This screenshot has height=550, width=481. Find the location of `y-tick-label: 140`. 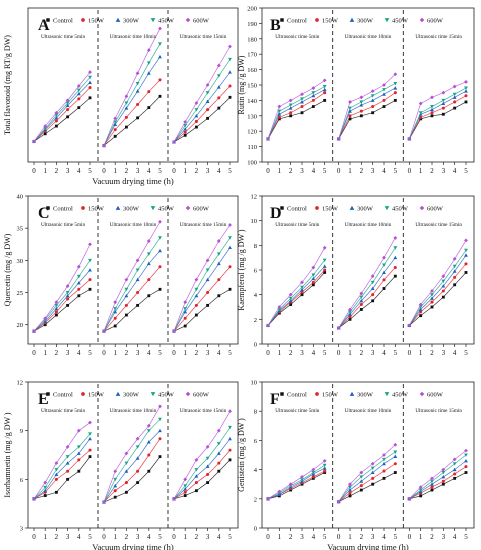

y-tick-label: 140 is located at coordinates (252, 101).